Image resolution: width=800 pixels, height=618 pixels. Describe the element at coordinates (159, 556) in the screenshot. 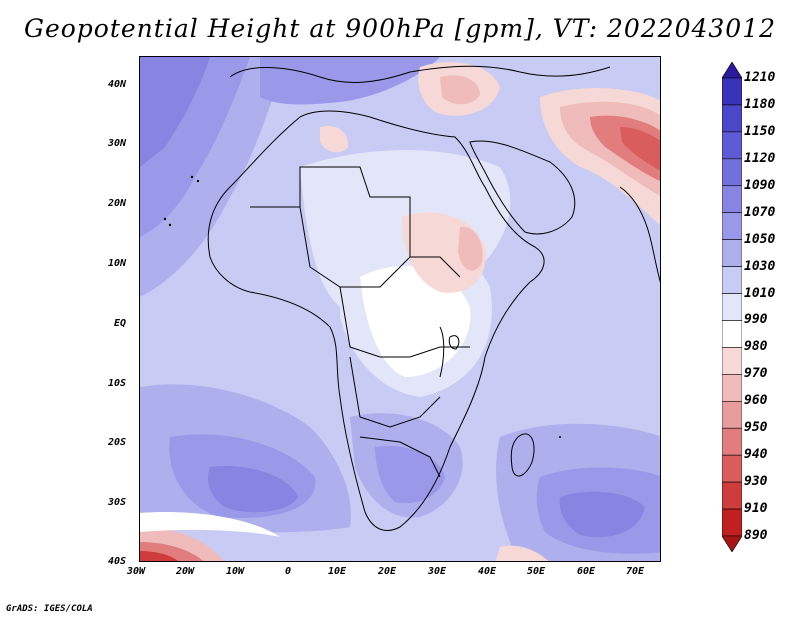

I see `contour-910-south` at that location.